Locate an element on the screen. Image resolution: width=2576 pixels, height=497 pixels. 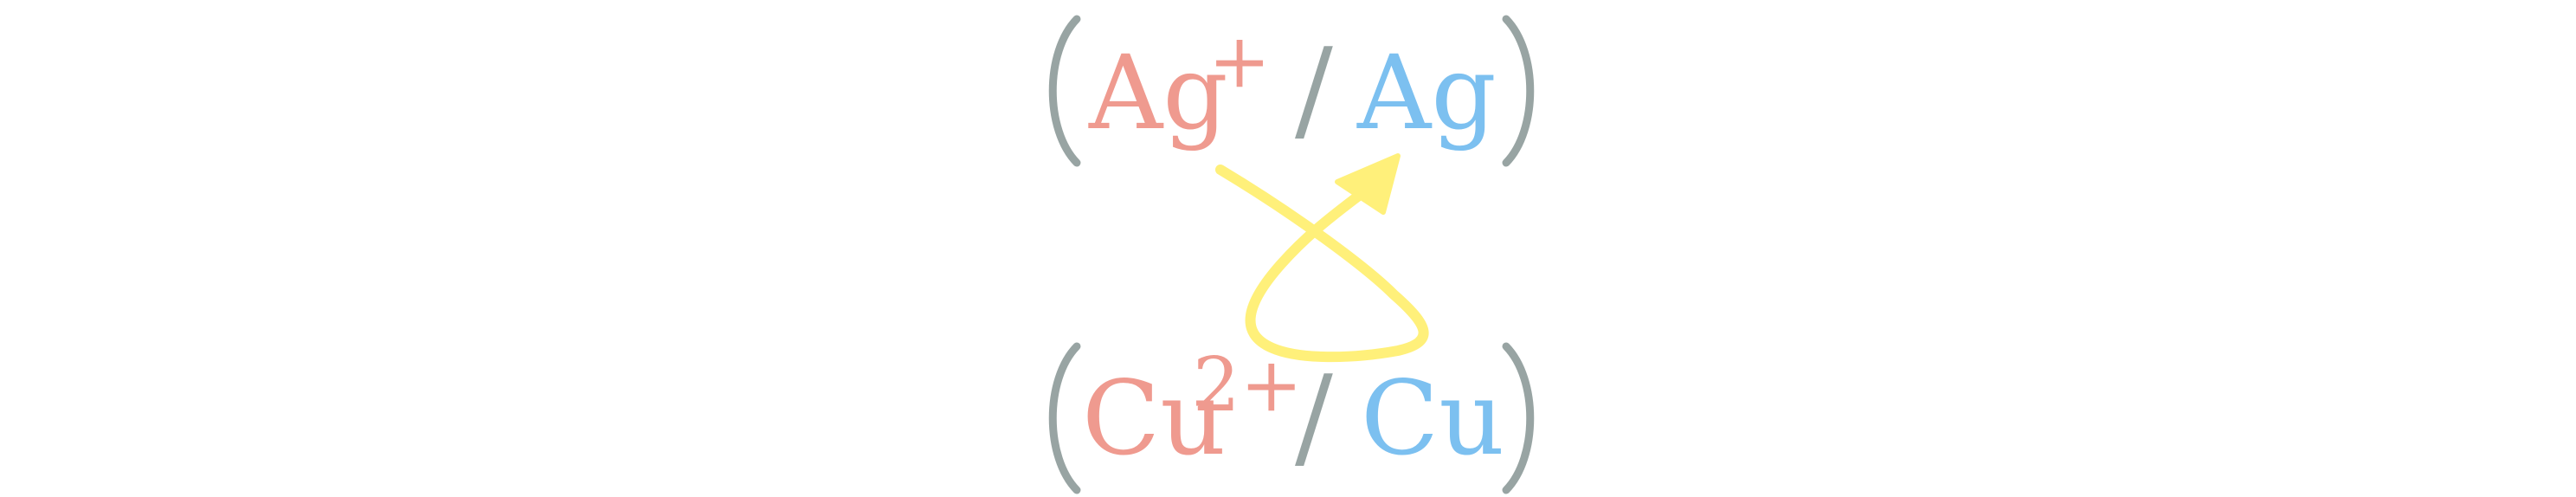
bottom-open-paren is located at coordinates (1064, 418).